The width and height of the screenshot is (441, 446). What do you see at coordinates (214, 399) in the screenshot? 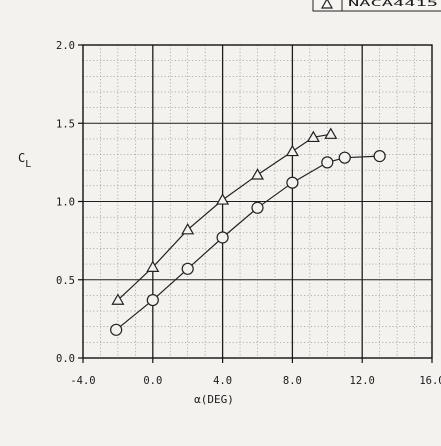
I see `x-axis-label: α(DEG)` at bounding box center [214, 399].